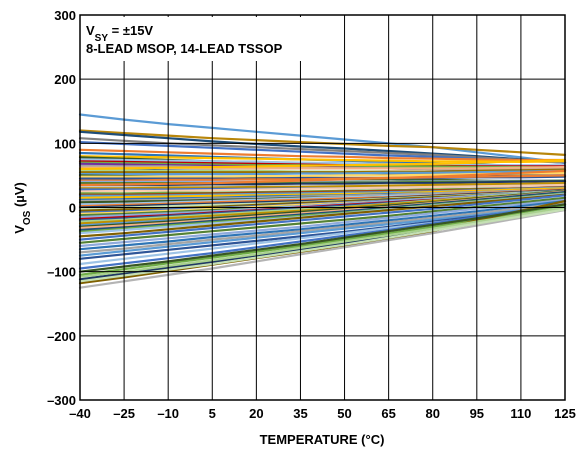 This screenshot has height=451, width=584. Describe the element at coordinates (61, 336) in the screenshot. I see `y-tick-label: –200` at that location.